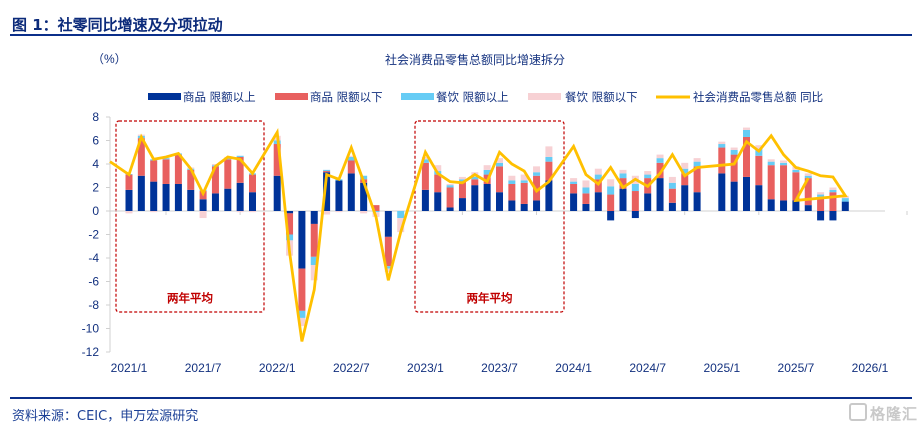 The image size is (924, 430). What do you see at coordinates (109, 59) in the screenshot?
I see `y-axis-label: （%）` at bounding box center [109, 59].